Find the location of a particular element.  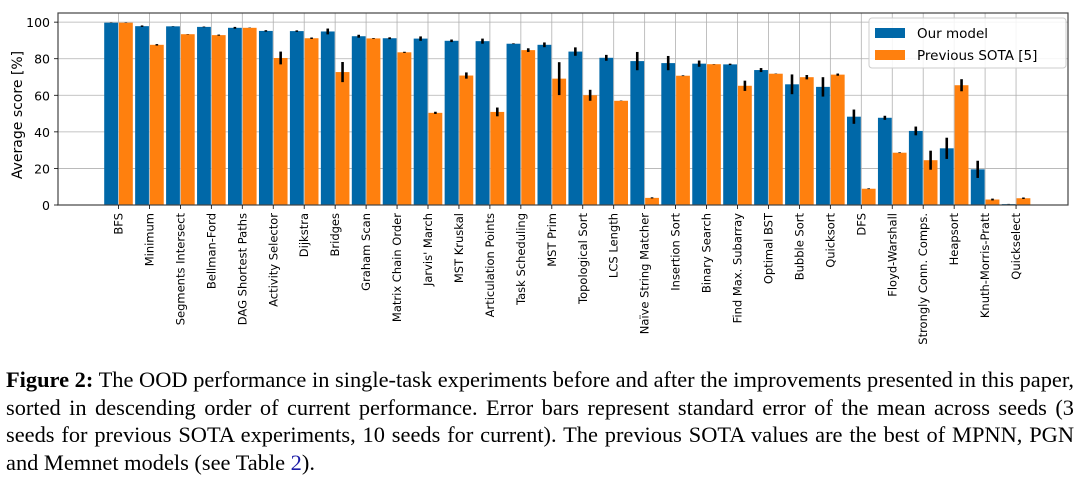

y-axis-ticks: 0 20 40 60 80 100 is located at coordinates (42, 114).